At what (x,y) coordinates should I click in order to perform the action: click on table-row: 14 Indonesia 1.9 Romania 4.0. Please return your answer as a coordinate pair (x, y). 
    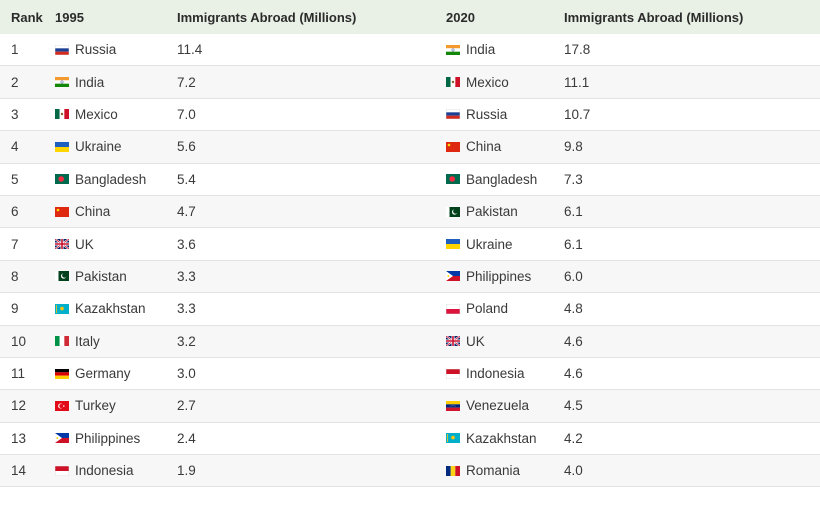
    Looking at the image, I should click on (410, 471).